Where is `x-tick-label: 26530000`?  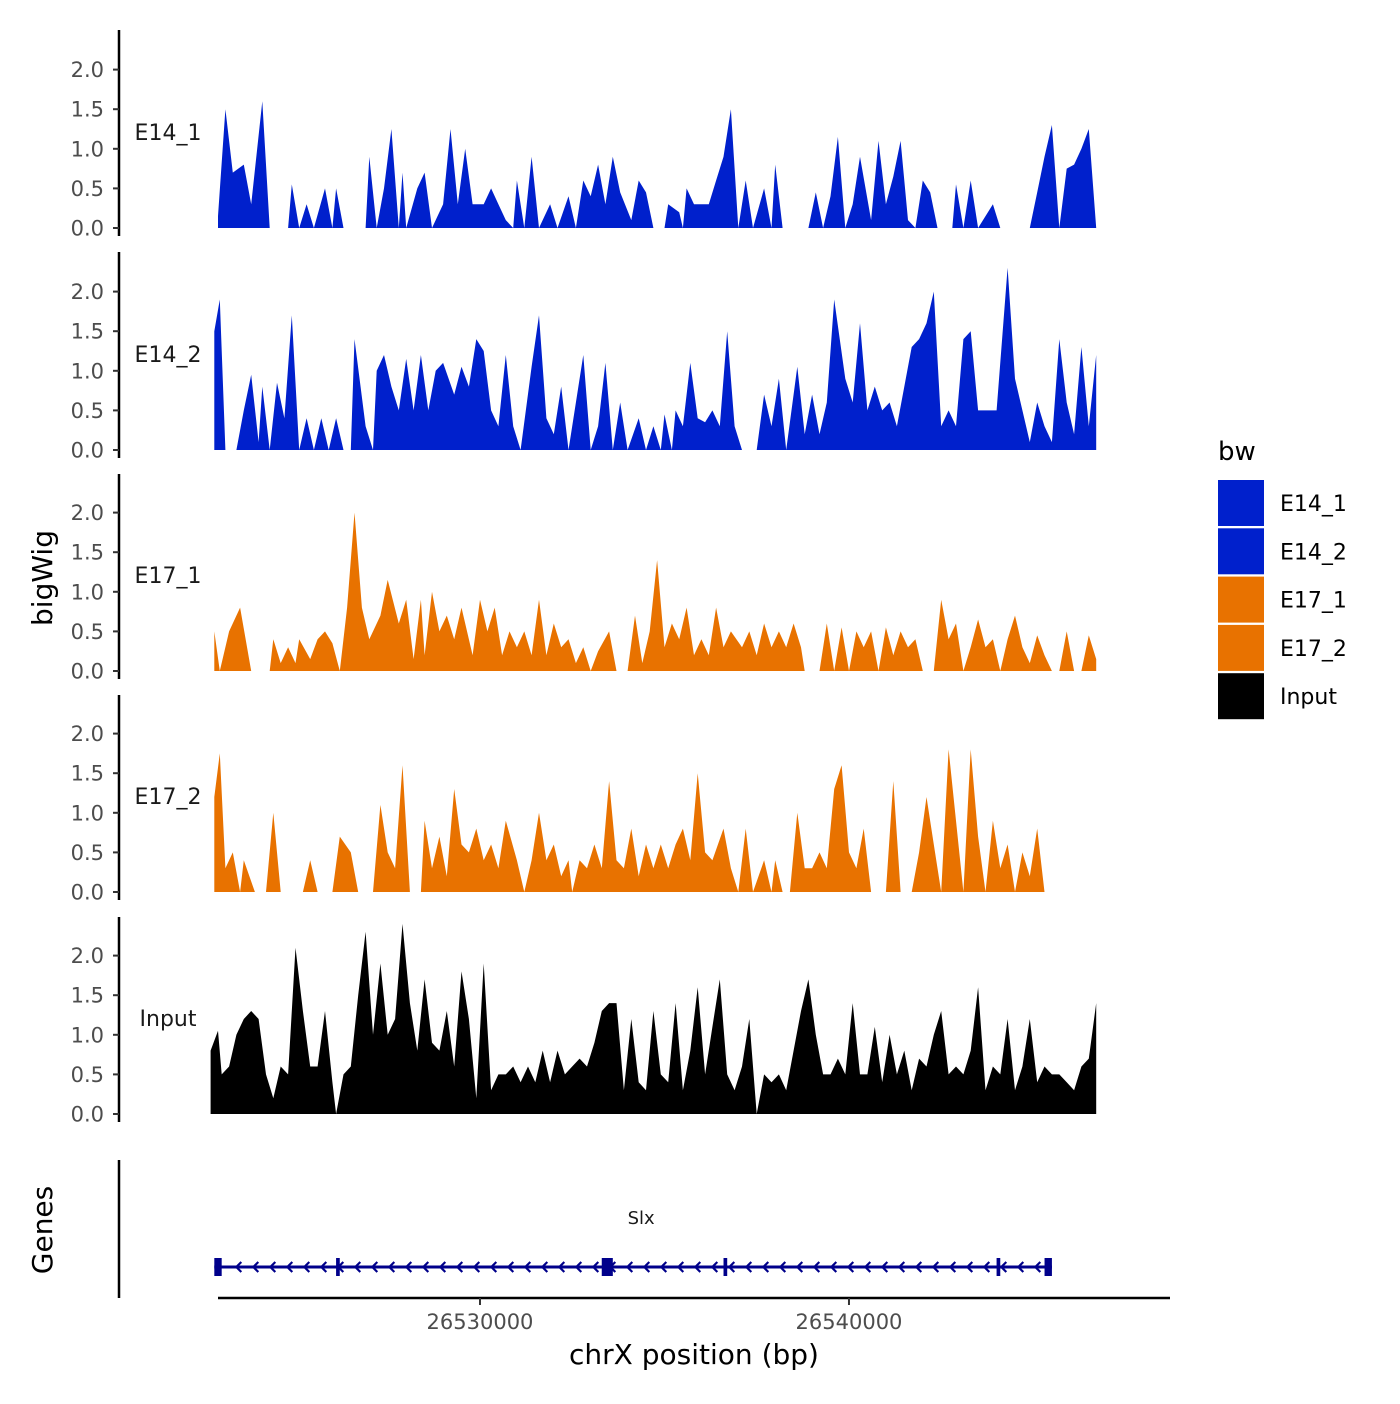 x-tick-label: 26530000 is located at coordinates (480, 1322).